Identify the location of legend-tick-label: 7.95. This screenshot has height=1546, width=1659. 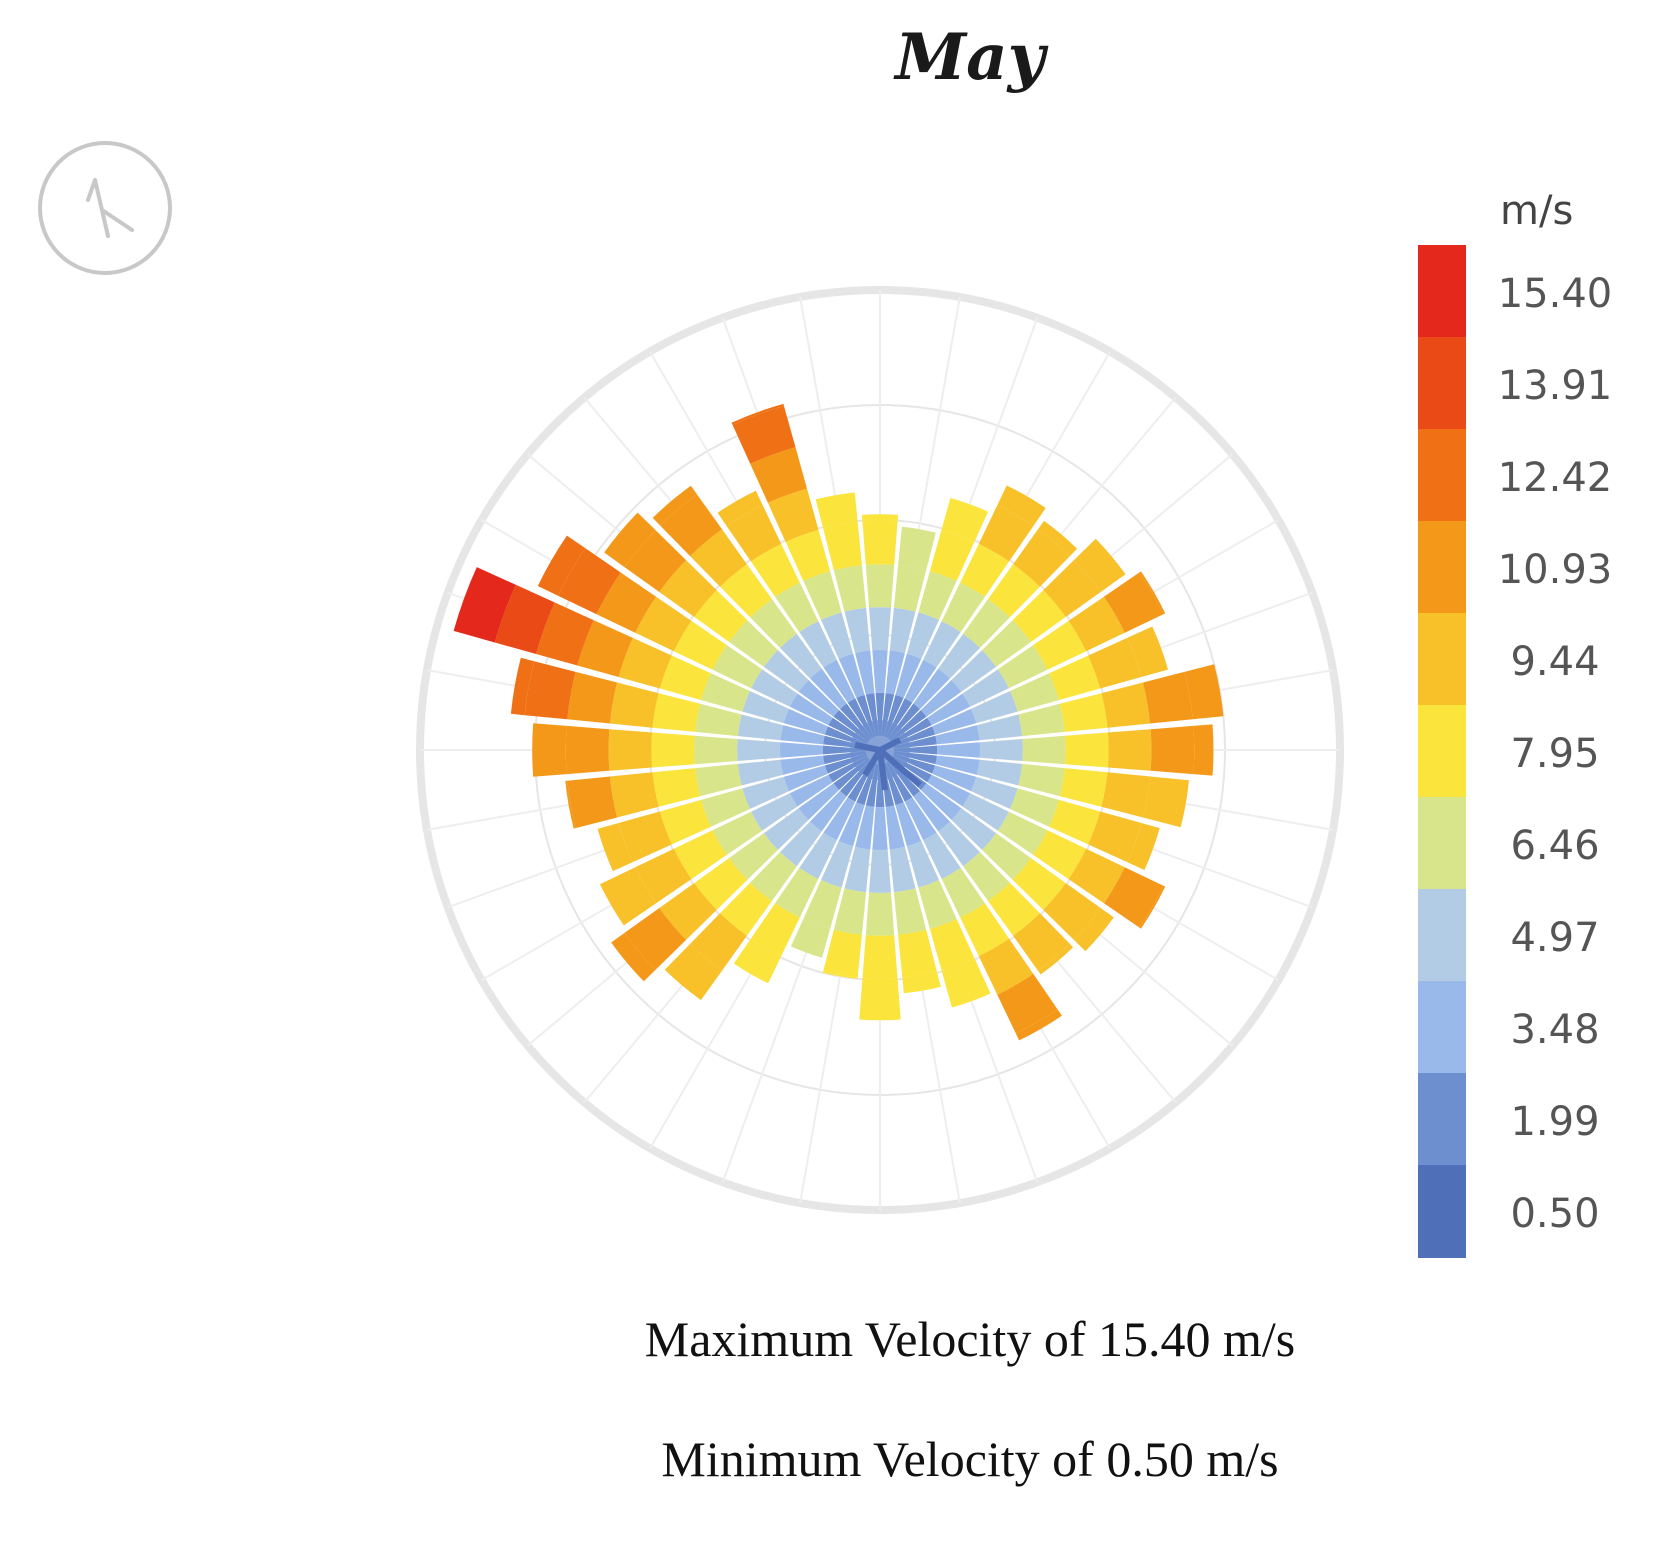
(1554, 754).